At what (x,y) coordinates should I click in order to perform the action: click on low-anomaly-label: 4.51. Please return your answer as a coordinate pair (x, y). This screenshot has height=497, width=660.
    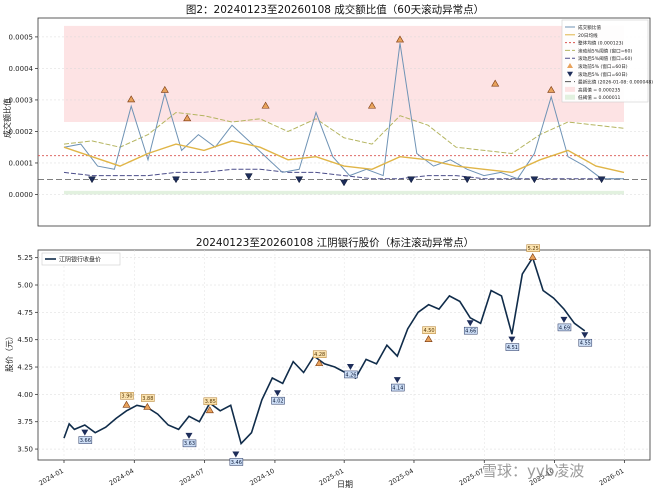
    Looking at the image, I should click on (512, 348).